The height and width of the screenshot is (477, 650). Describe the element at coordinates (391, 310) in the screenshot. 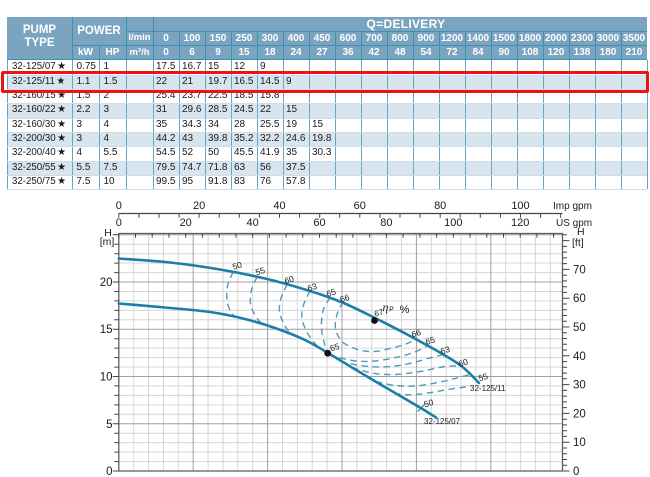

I see `svg-text: P` at that location.